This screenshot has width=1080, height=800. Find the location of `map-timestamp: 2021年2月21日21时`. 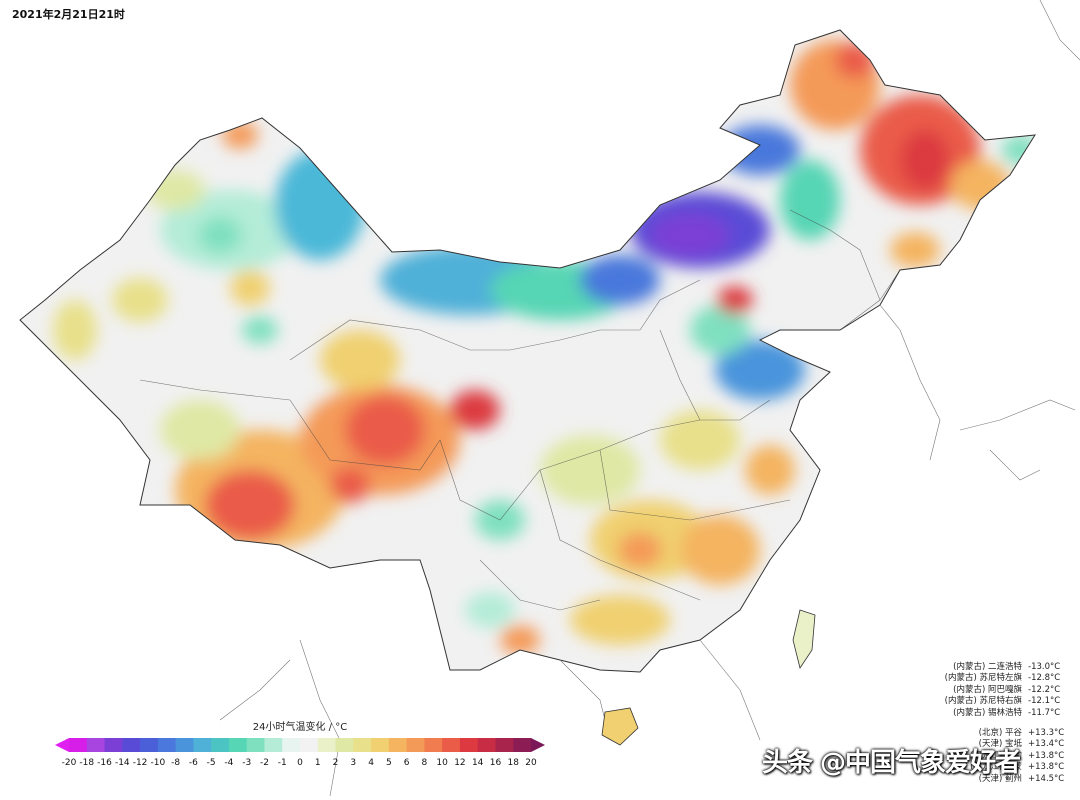

map-timestamp: 2021年2月21日21时 is located at coordinates (68, 14).